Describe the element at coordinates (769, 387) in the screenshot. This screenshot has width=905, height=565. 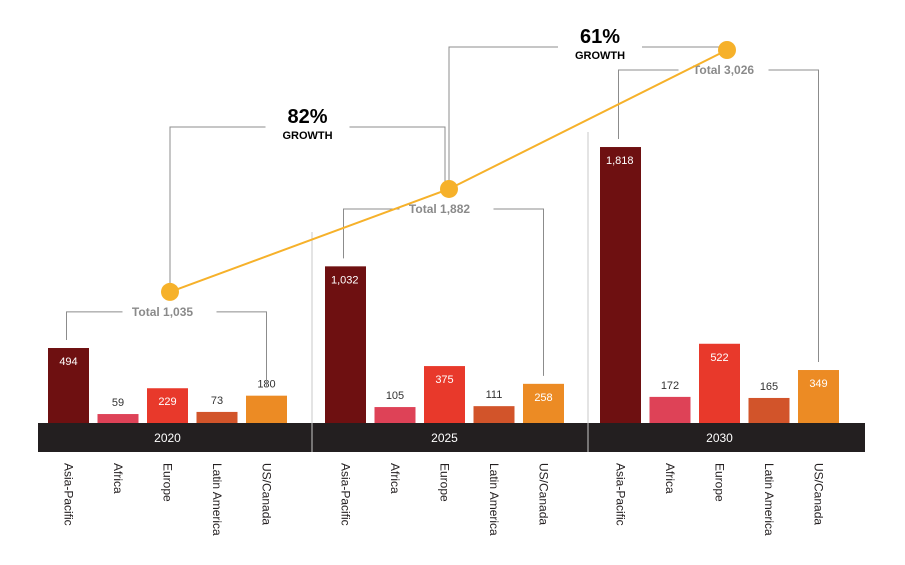
I see `bar-value-label: 165` at that location.